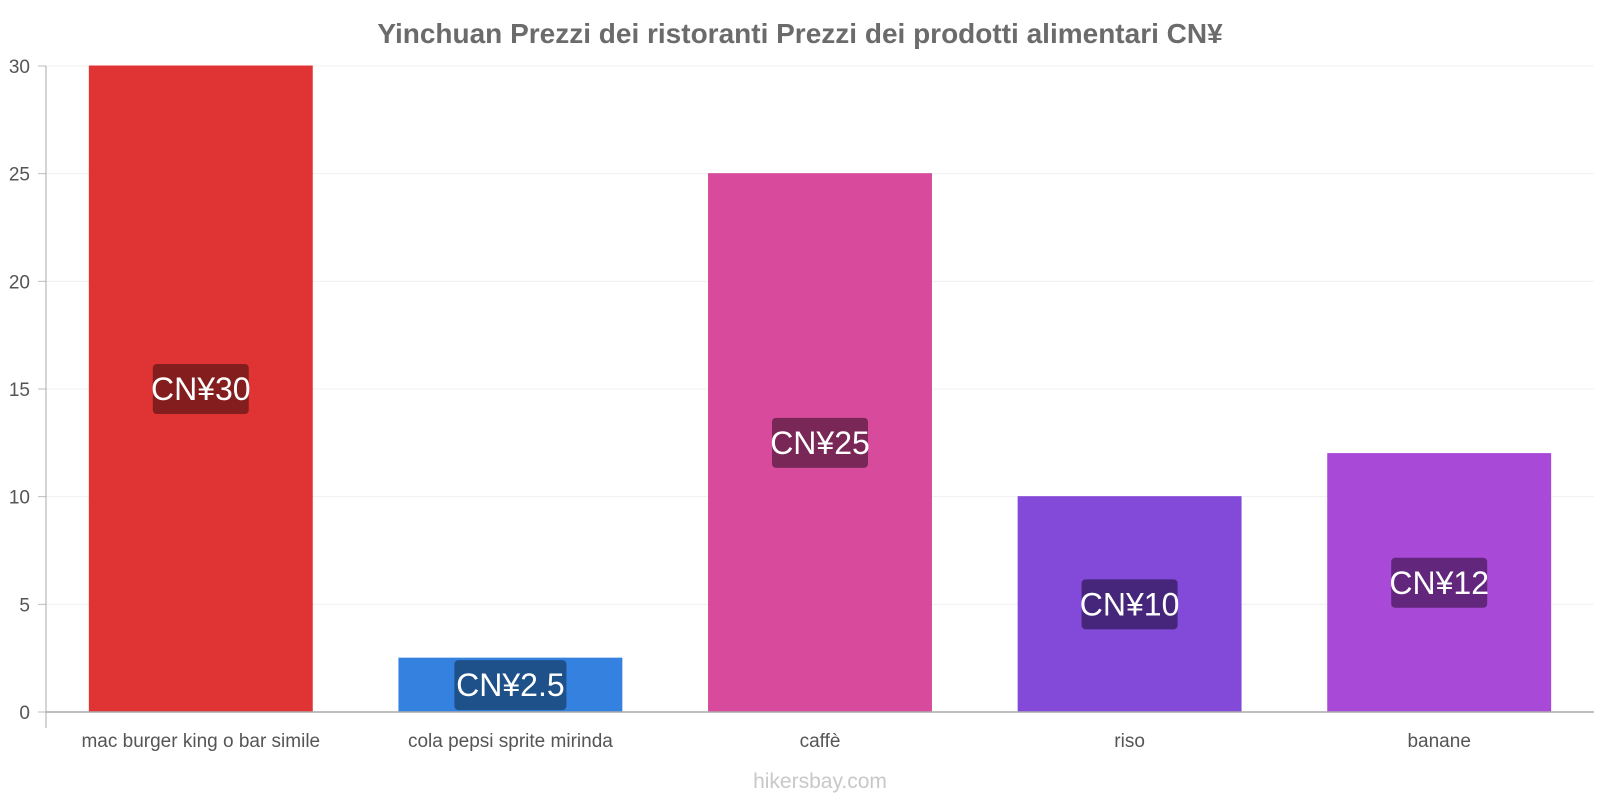 The height and width of the screenshot is (800, 1600). I want to click on x-tick-label: cola pepsi sprite mirinda, so click(510, 741).